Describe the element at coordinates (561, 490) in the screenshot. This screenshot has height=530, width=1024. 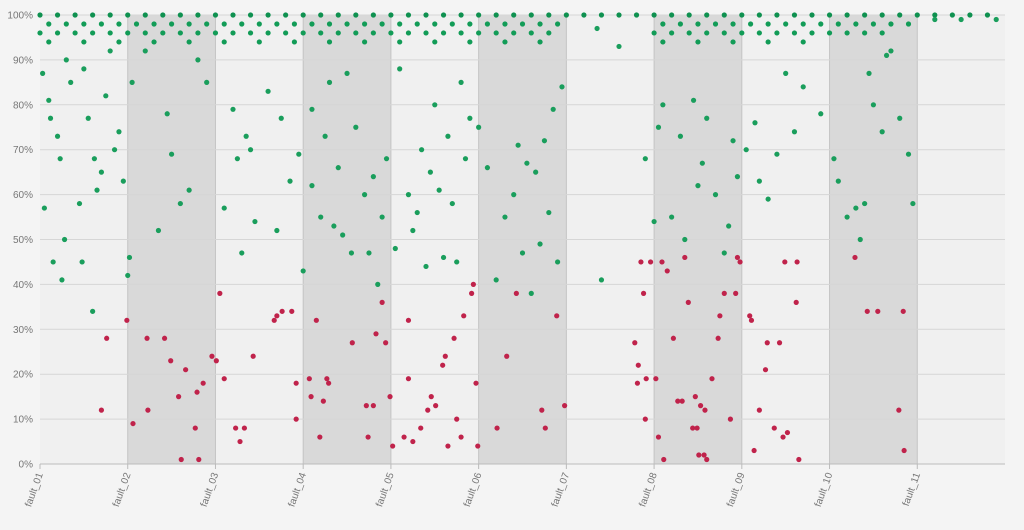
I see `x-tick-label: fault_07` at that location.